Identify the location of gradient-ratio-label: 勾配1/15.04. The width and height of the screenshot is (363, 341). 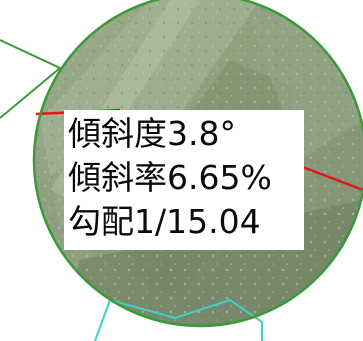
(164, 221).